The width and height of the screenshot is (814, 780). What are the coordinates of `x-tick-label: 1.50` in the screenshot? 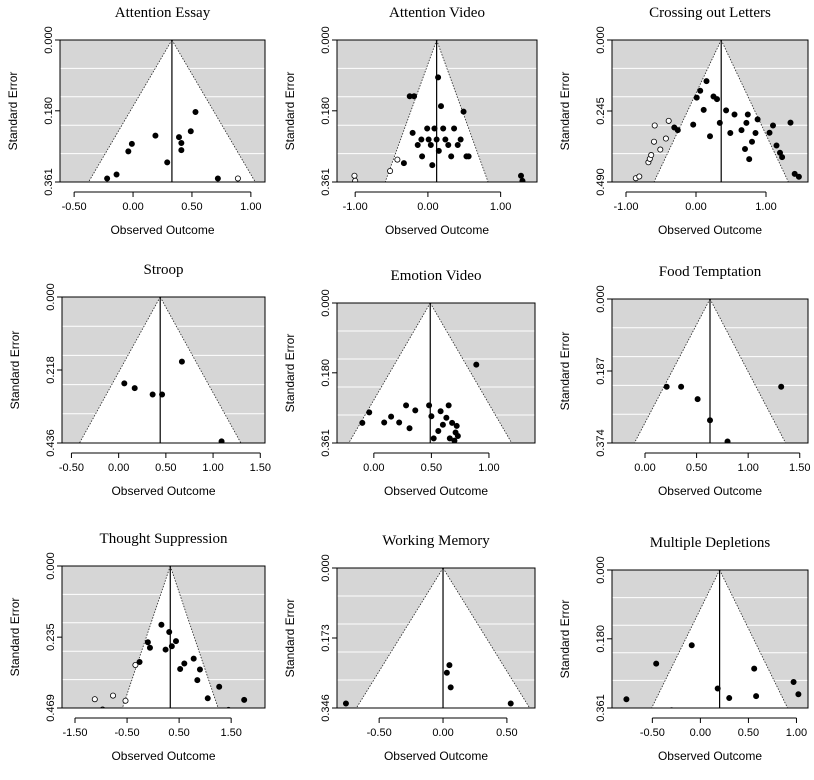 It's located at (799, 468).